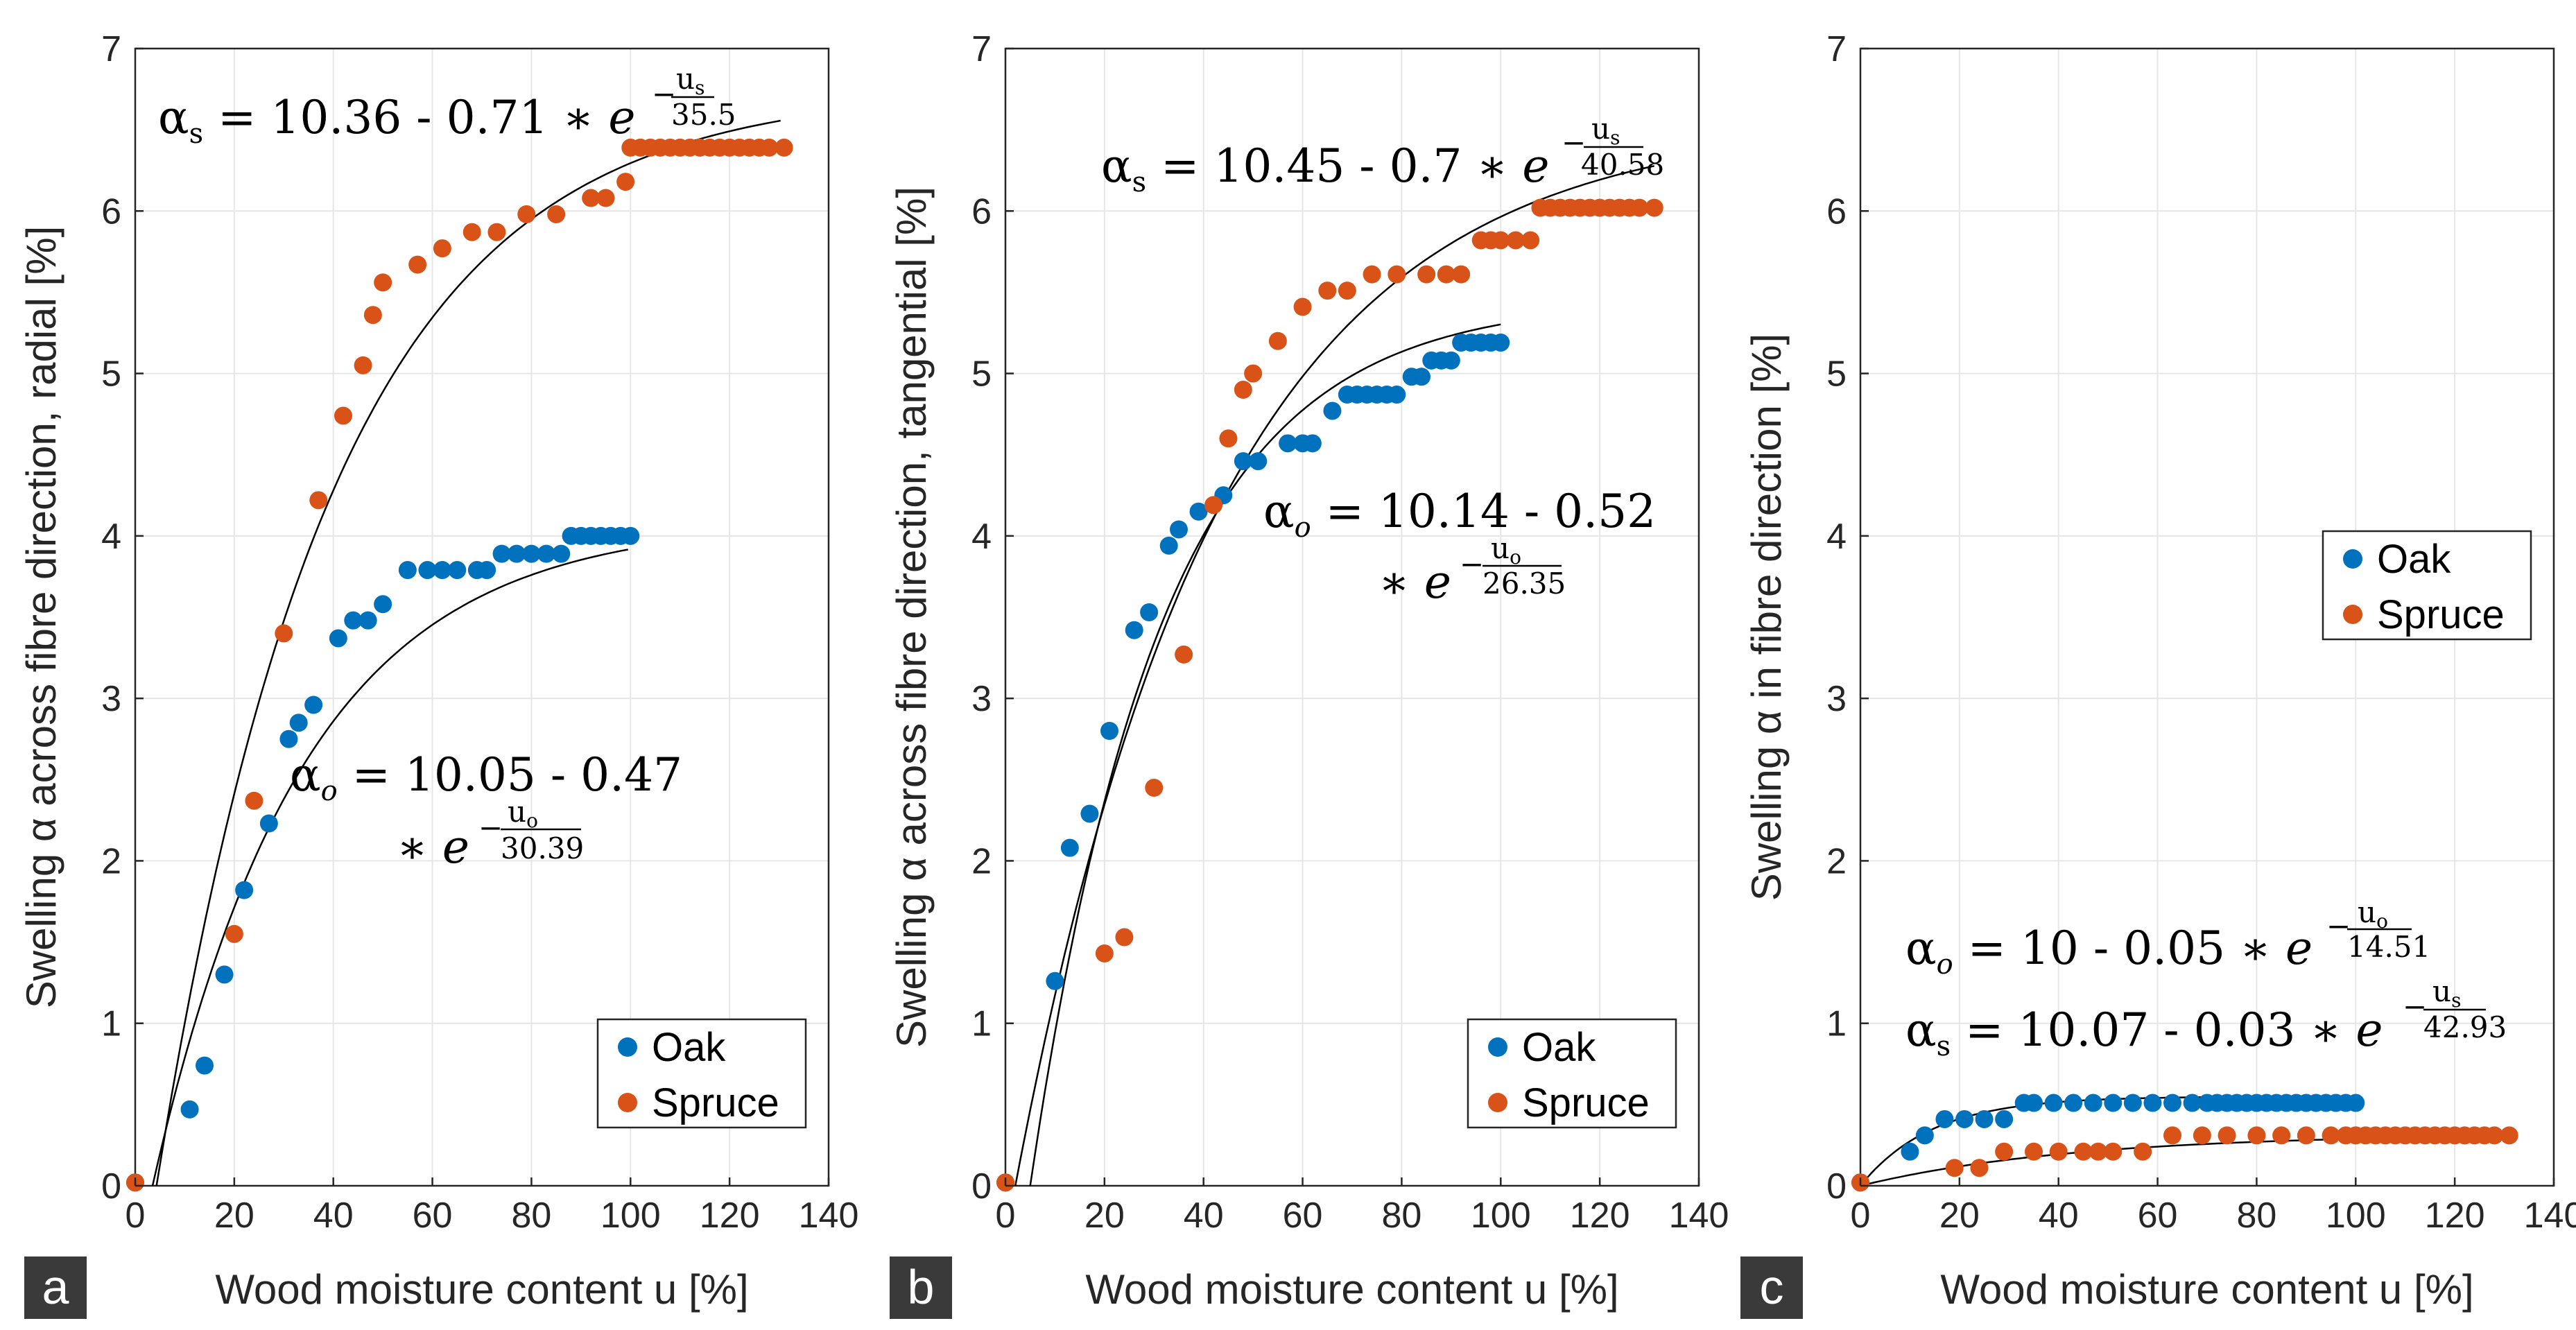  What do you see at coordinates (492, 1207) in the screenshot?
I see `x-ticks: 0 20 40 60 80 100 120 140` at bounding box center [492, 1207].